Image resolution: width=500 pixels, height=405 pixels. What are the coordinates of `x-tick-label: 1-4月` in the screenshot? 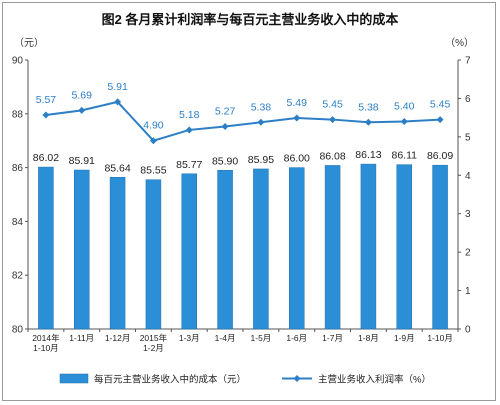 It's located at (225, 338).